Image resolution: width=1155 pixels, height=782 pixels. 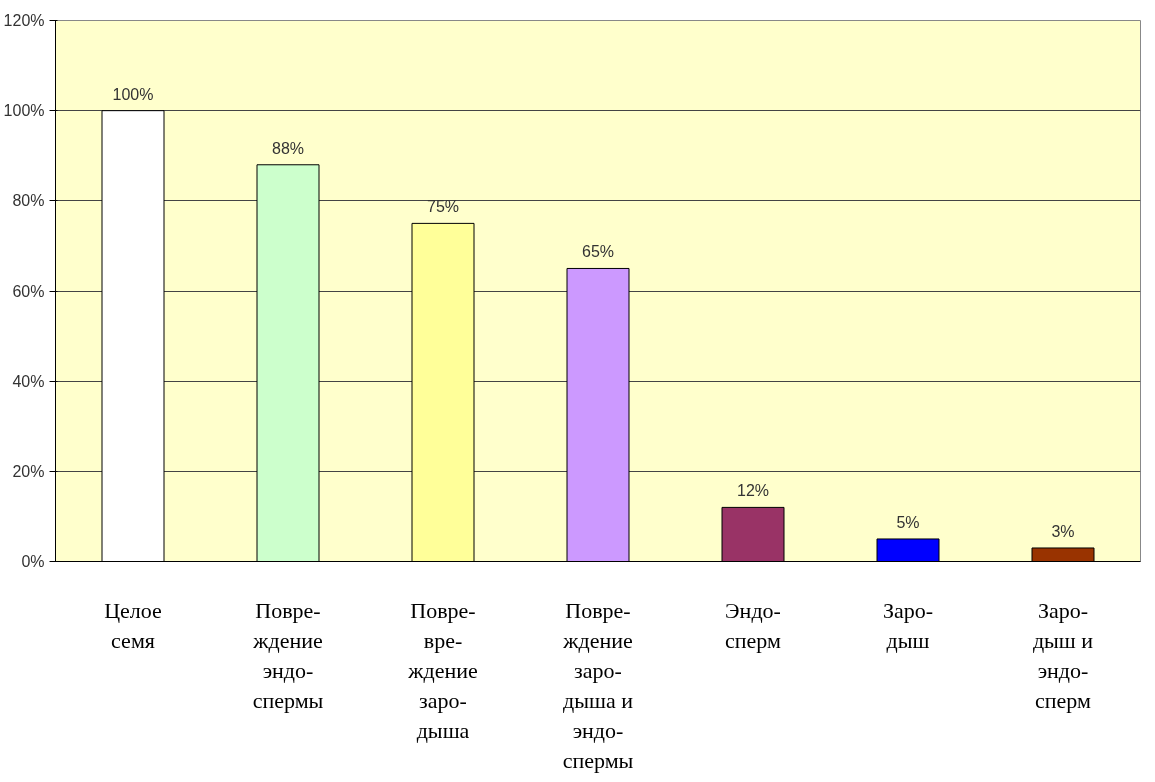 I want to click on data-label: 100%, so click(x=133, y=94).